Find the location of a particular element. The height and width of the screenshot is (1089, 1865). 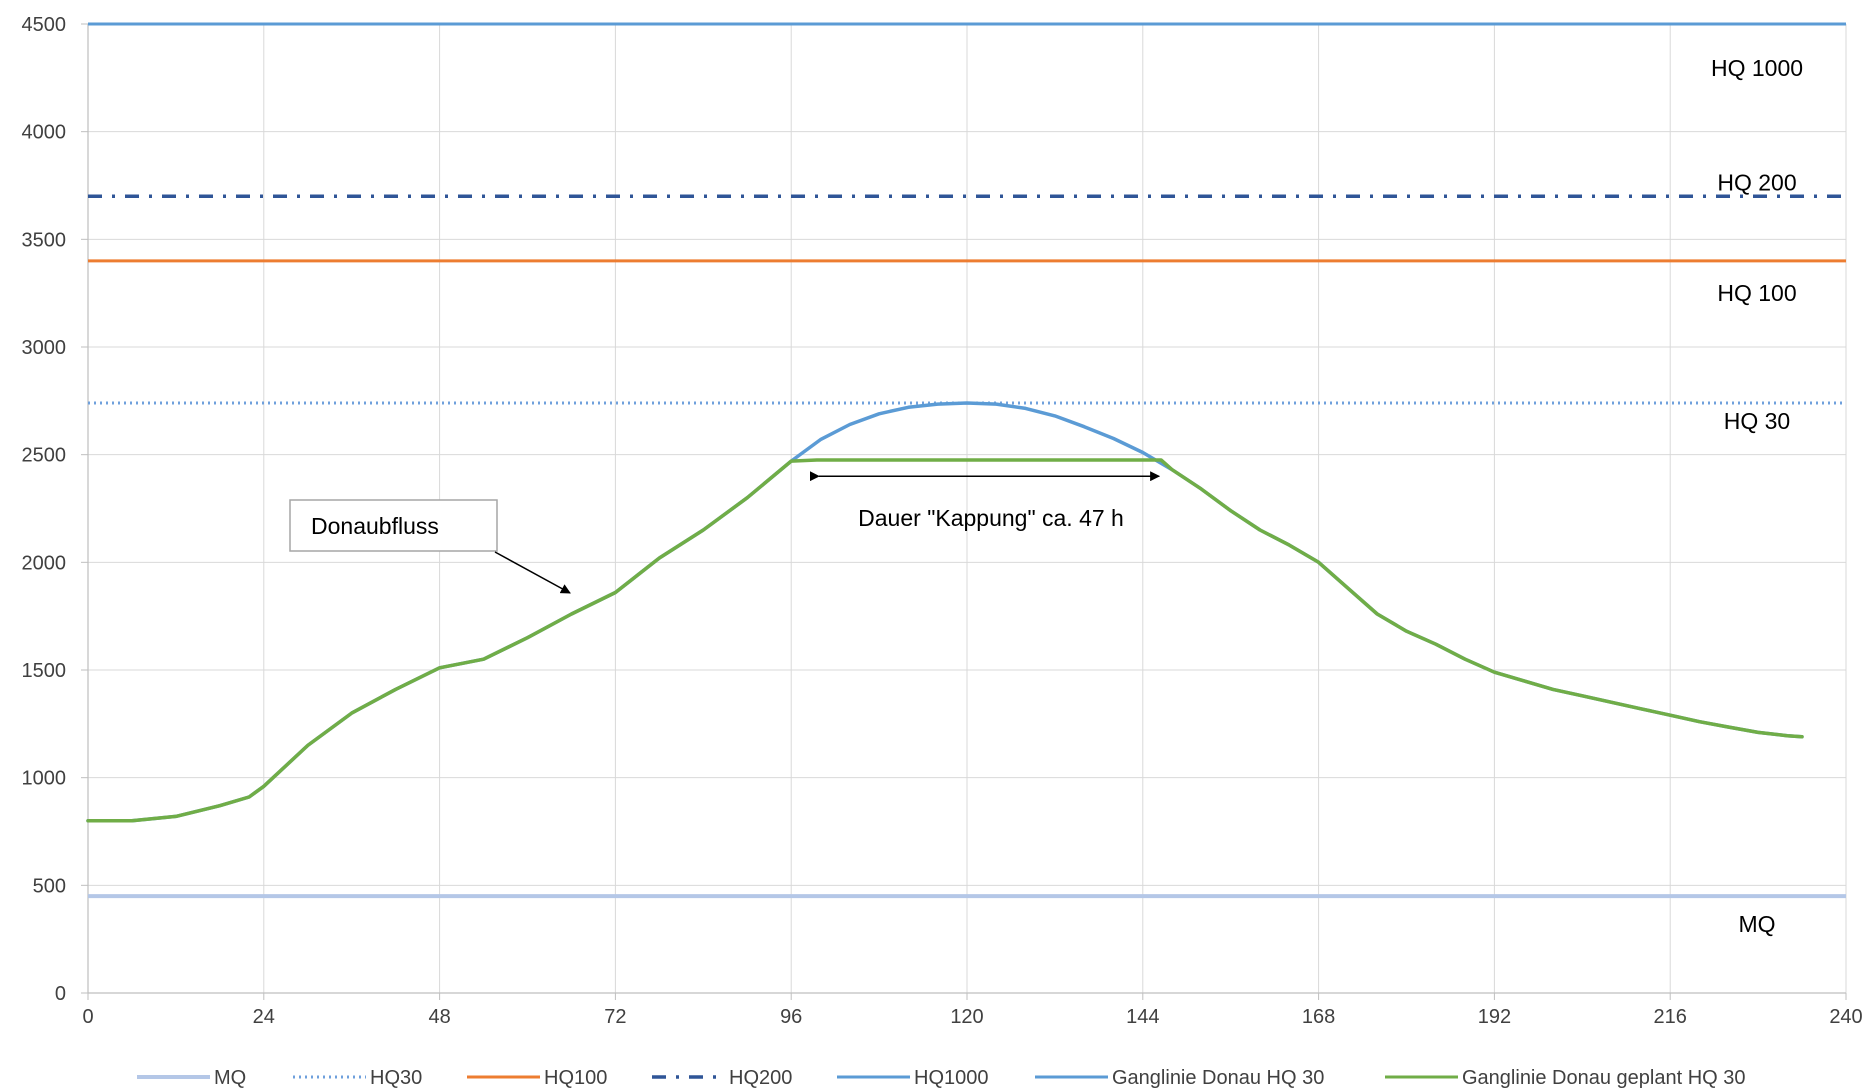

legend-label: HQ200 is located at coordinates (760, 1078).